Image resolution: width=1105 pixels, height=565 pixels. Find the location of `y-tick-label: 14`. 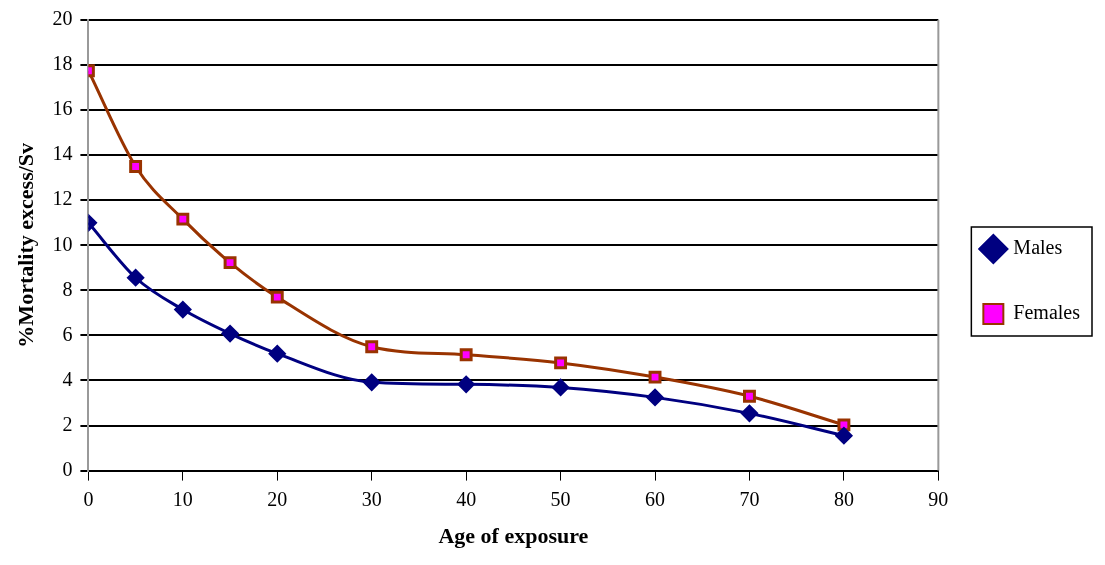

y-tick-label: 14 is located at coordinates (62, 153).